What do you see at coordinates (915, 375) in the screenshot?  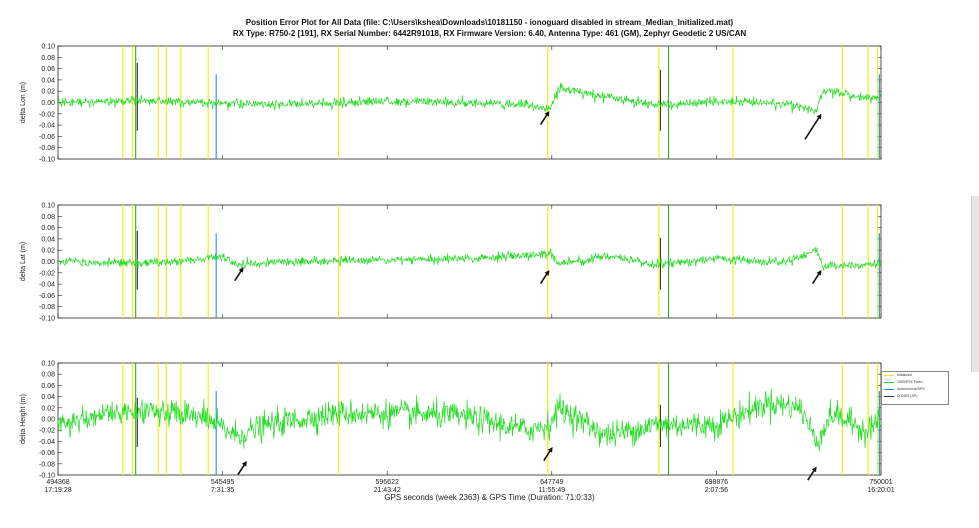 I see `legend-entry: Initialized` at bounding box center [915, 375].